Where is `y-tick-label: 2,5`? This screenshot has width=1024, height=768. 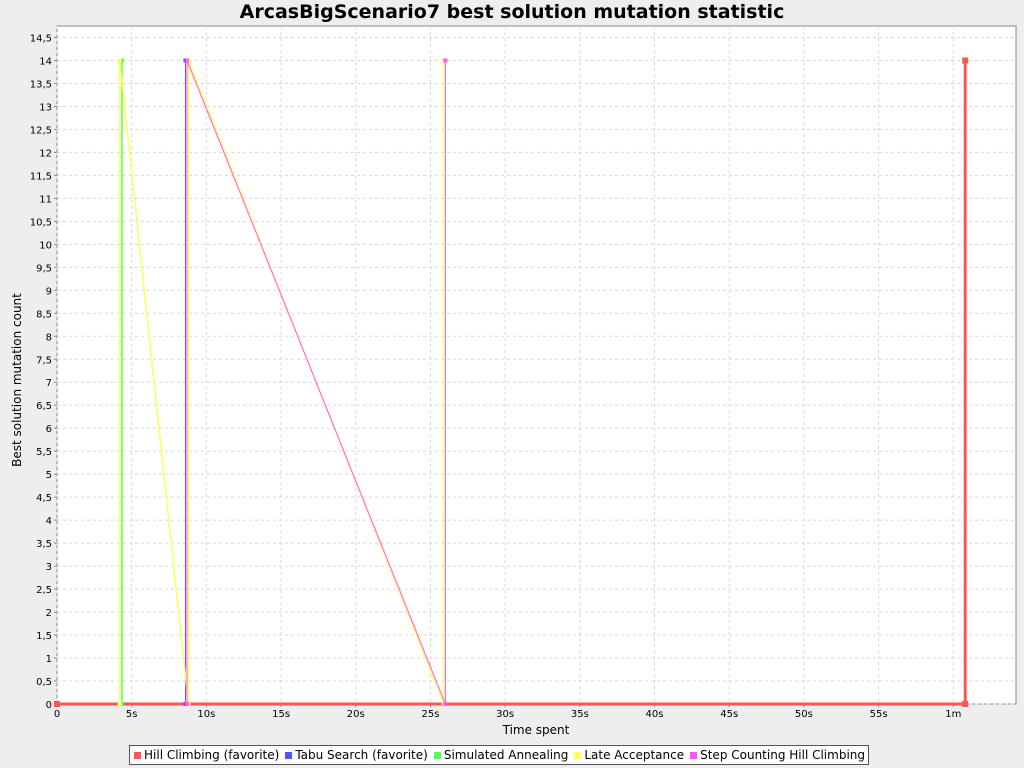 y-tick-label: 2,5 is located at coordinates (44, 590).